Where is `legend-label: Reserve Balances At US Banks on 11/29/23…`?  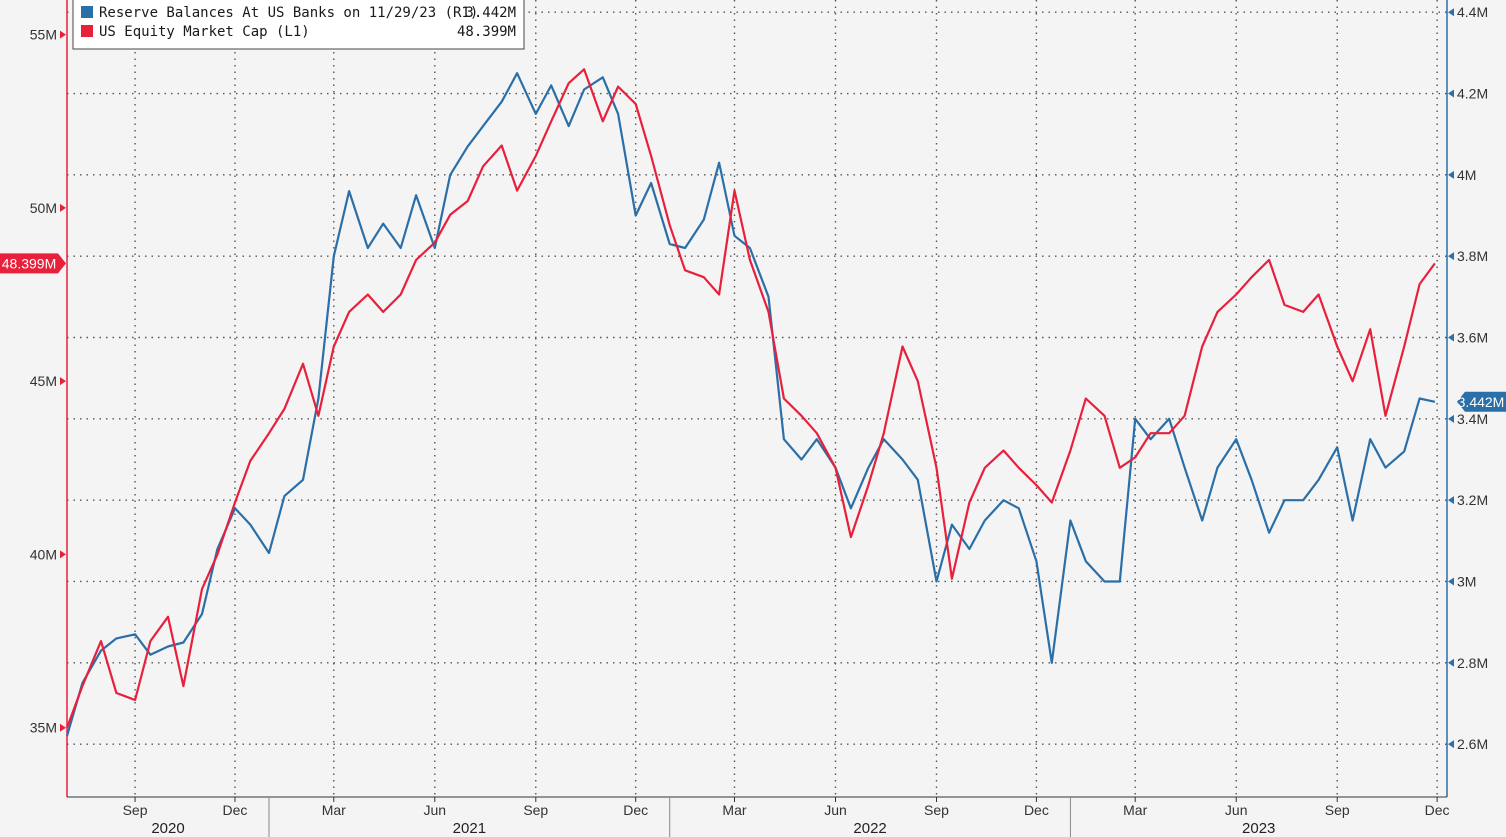
legend-label: Reserve Balances At US Banks on 11/29/23… is located at coordinates (288, 13).